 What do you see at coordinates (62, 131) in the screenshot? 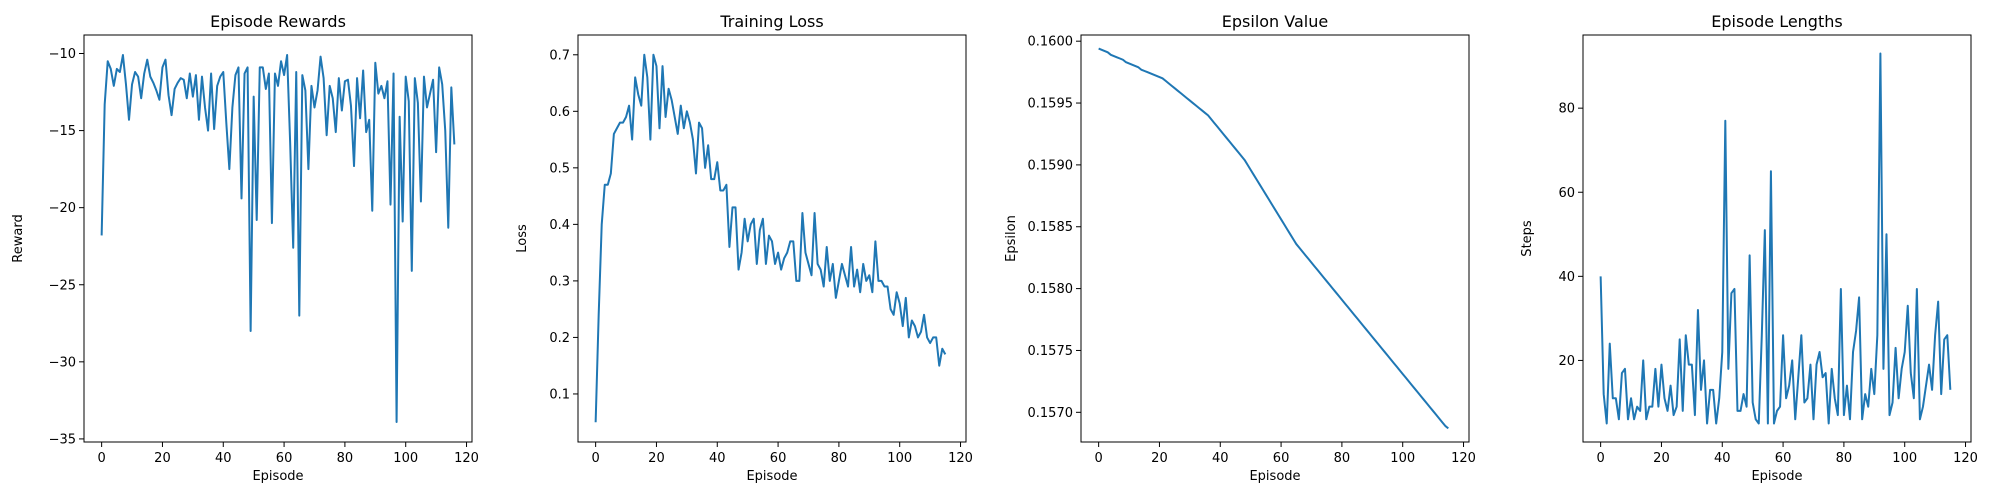
I see `y-tick-label: −15` at bounding box center [62, 131].